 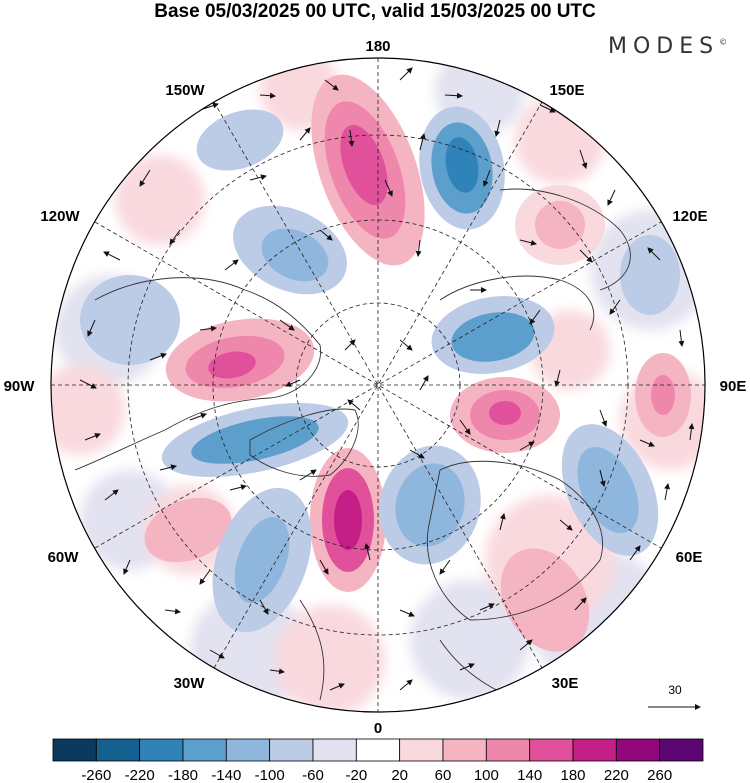 I want to click on lon-label-60e: 60E, so click(x=689, y=557).